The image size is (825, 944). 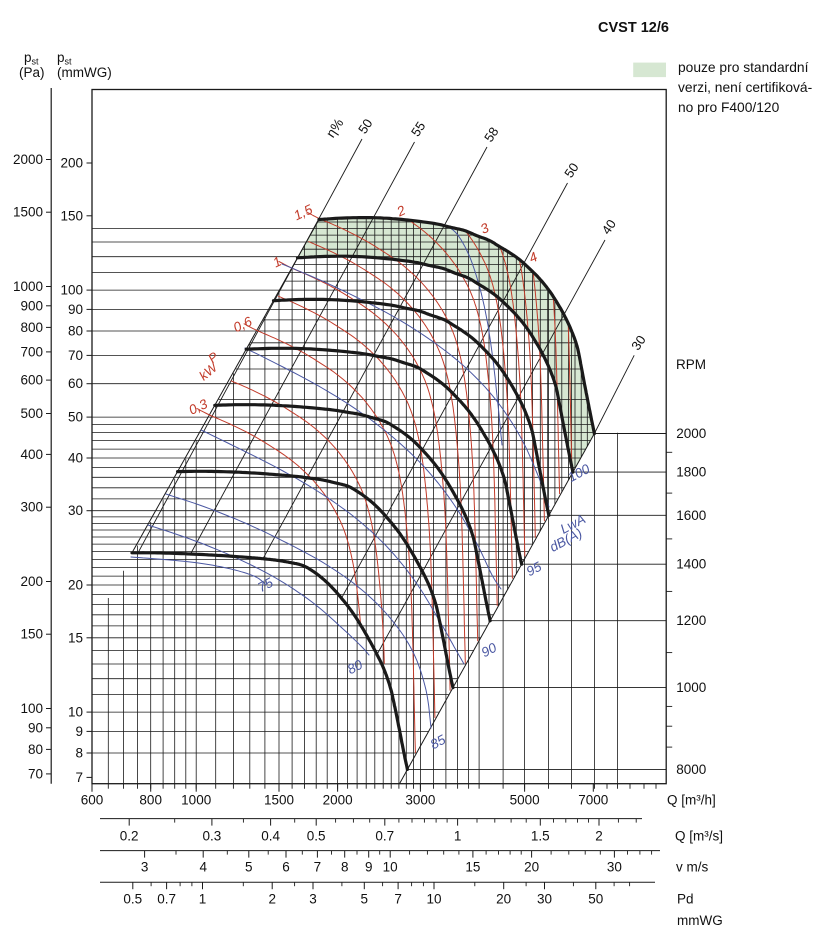 What do you see at coordinates (491, 134) in the screenshot?
I see `svg-text: 58` at bounding box center [491, 134].